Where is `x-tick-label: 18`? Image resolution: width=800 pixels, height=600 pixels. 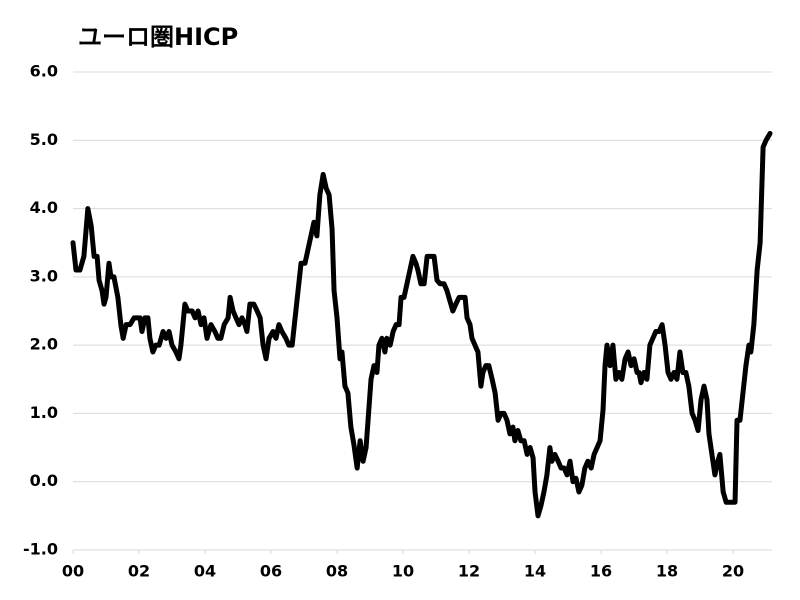
x-tick-label: 18 is located at coordinates (667, 571).